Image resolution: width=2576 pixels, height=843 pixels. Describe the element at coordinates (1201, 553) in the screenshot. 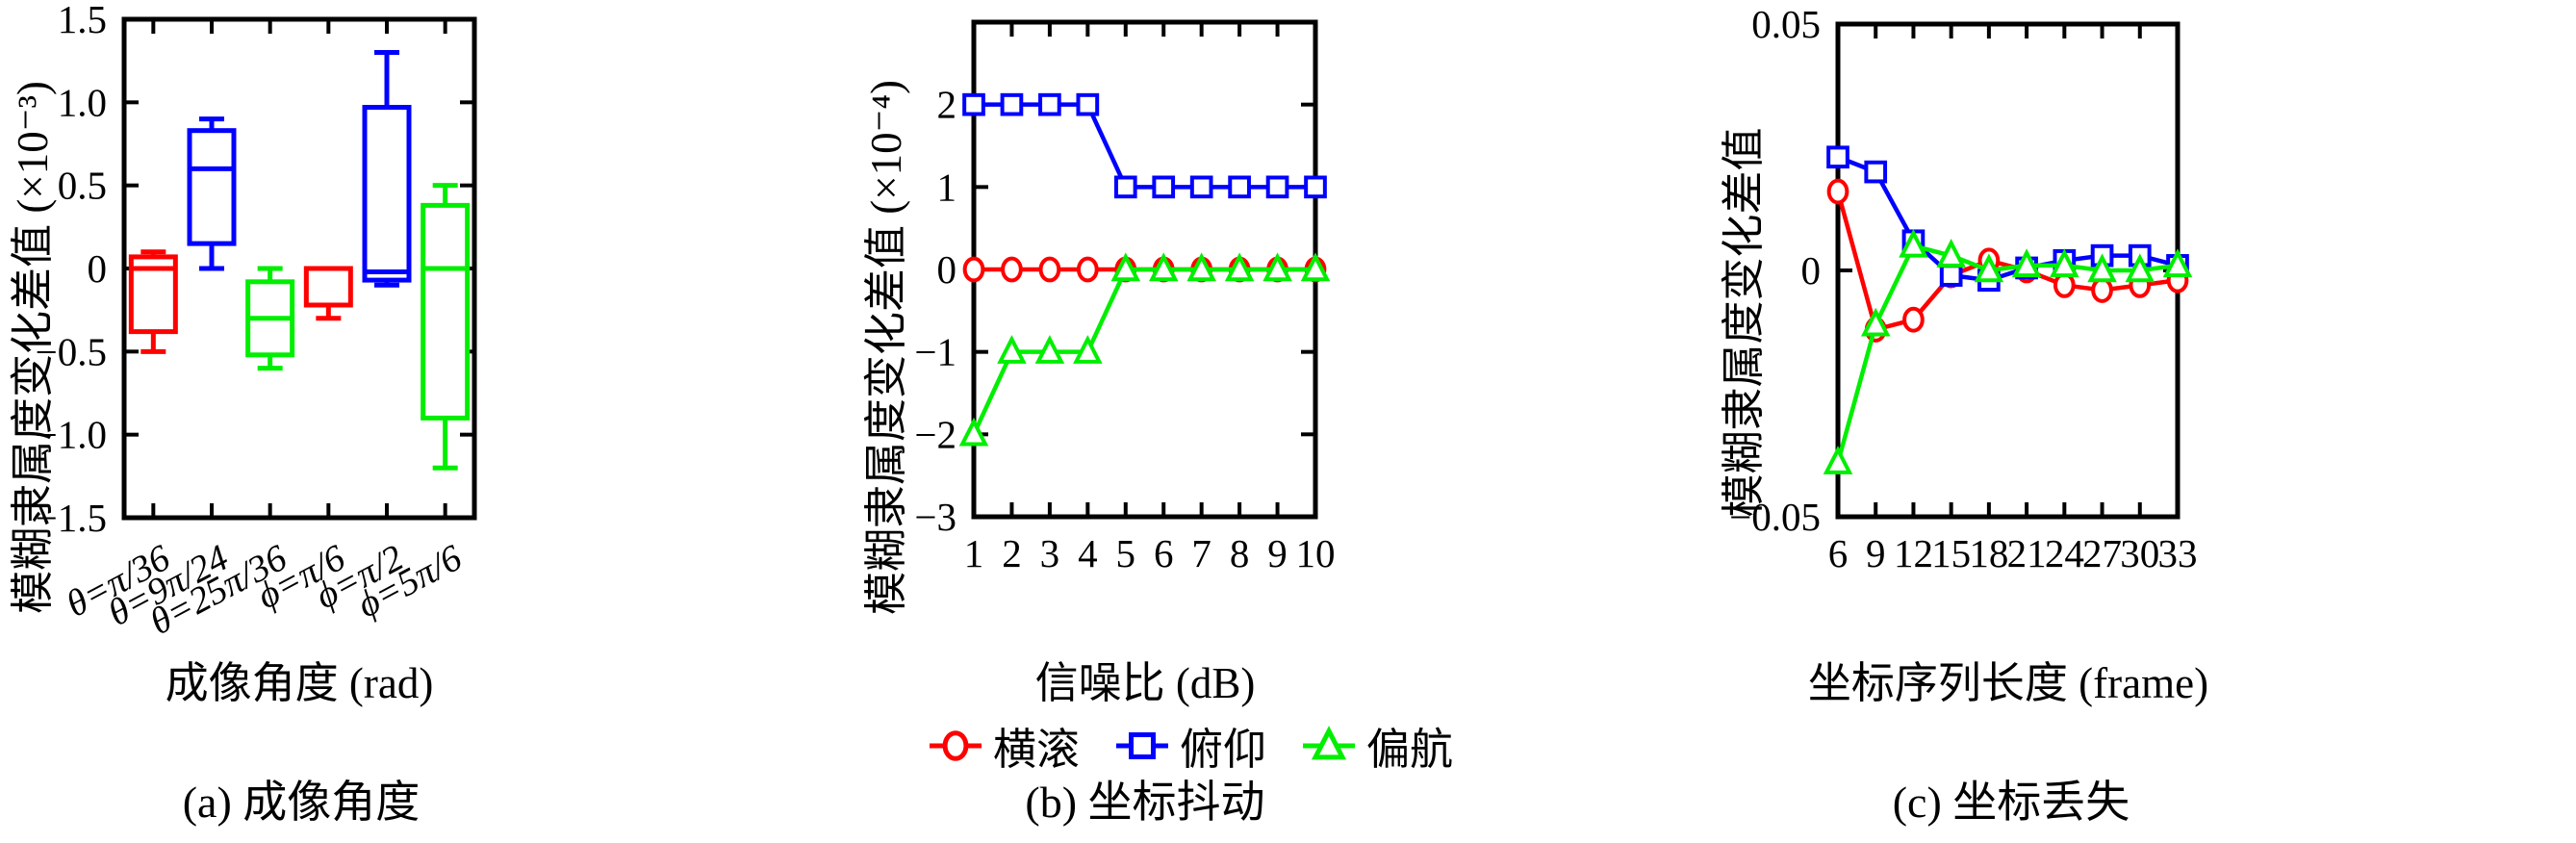

I see `svg-text: 7` at that location.